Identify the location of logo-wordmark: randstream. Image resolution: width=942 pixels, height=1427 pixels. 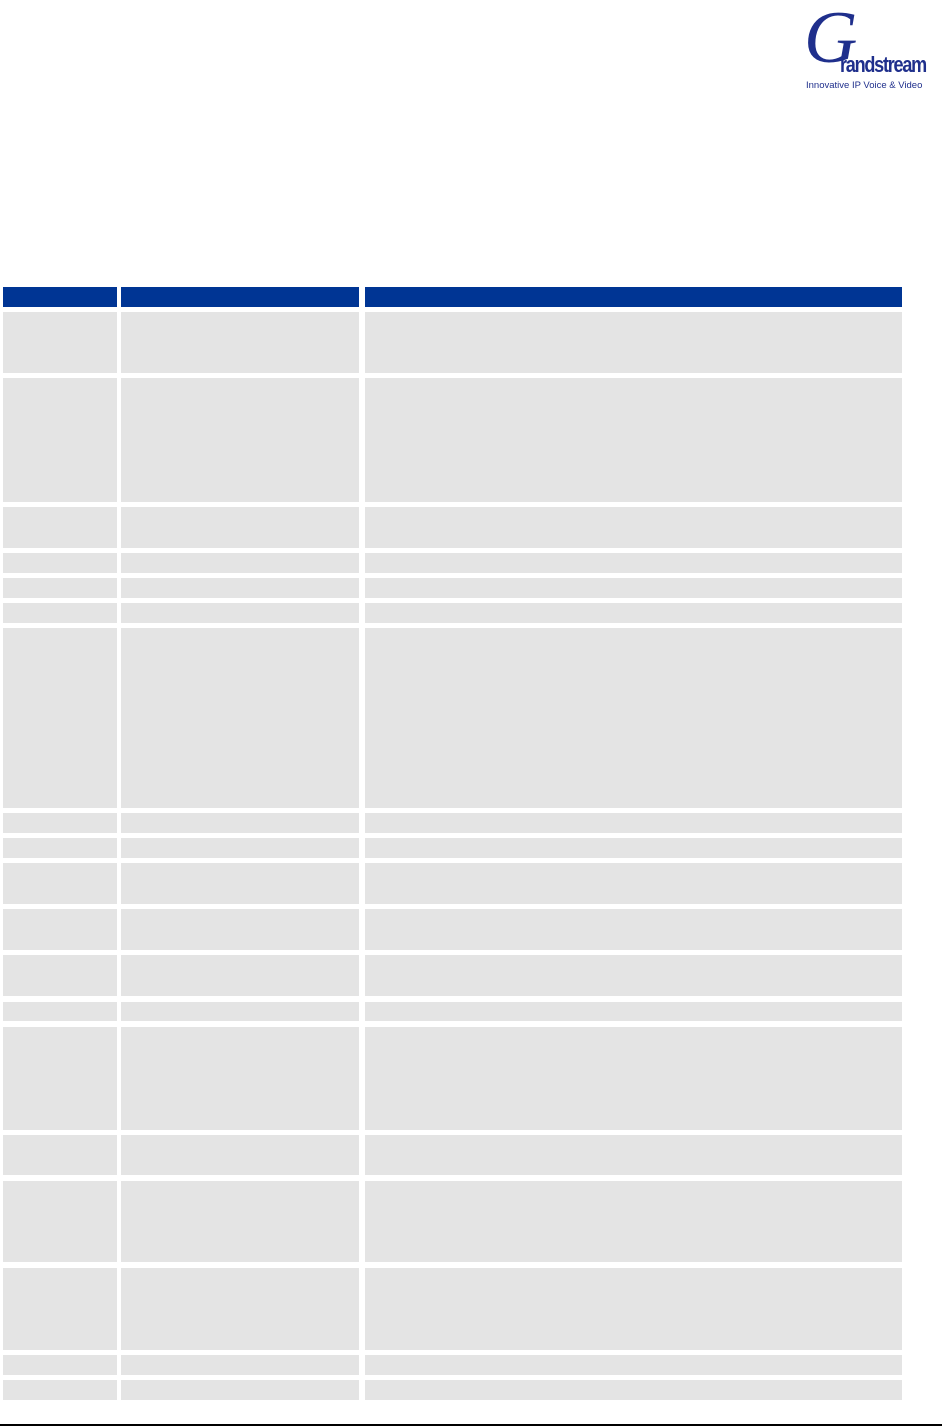
(883, 64).